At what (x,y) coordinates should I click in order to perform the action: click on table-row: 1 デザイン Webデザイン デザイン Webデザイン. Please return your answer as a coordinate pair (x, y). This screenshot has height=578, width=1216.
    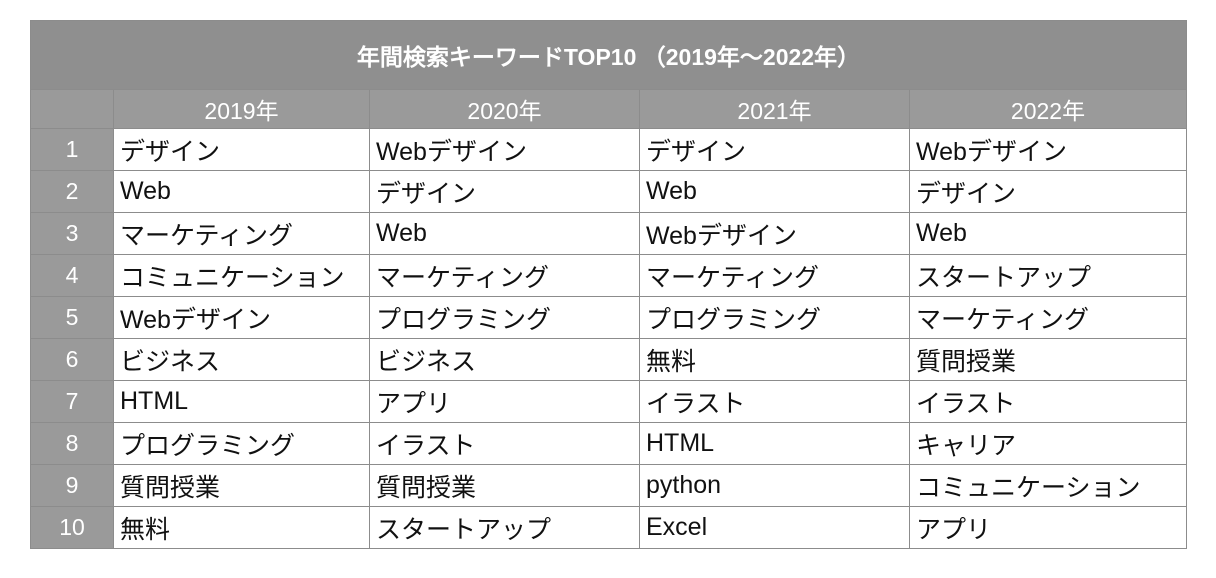
    Looking at the image, I should click on (609, 149).